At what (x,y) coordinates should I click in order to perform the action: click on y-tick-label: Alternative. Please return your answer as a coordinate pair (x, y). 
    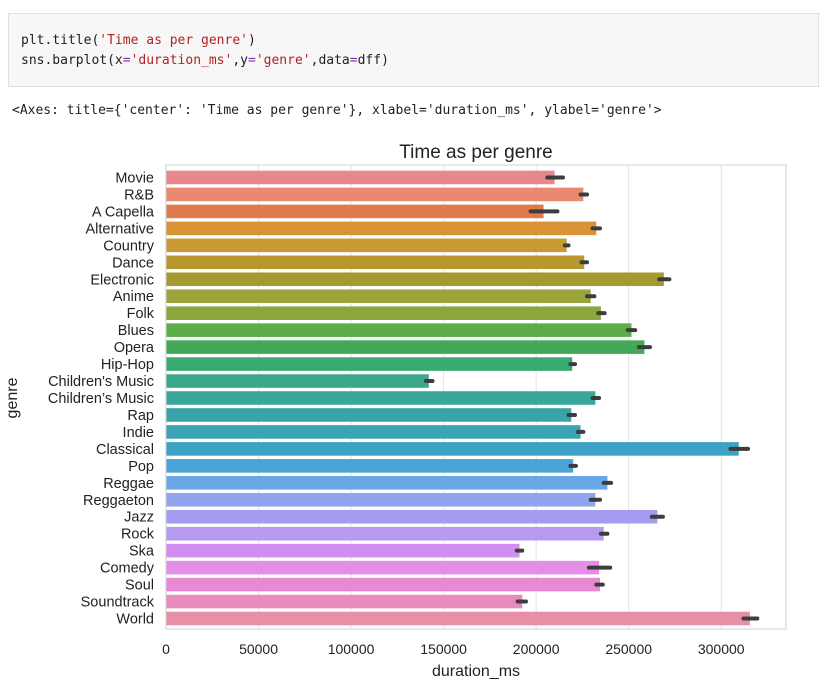
    Looking at the image, I should click on (119, 229).